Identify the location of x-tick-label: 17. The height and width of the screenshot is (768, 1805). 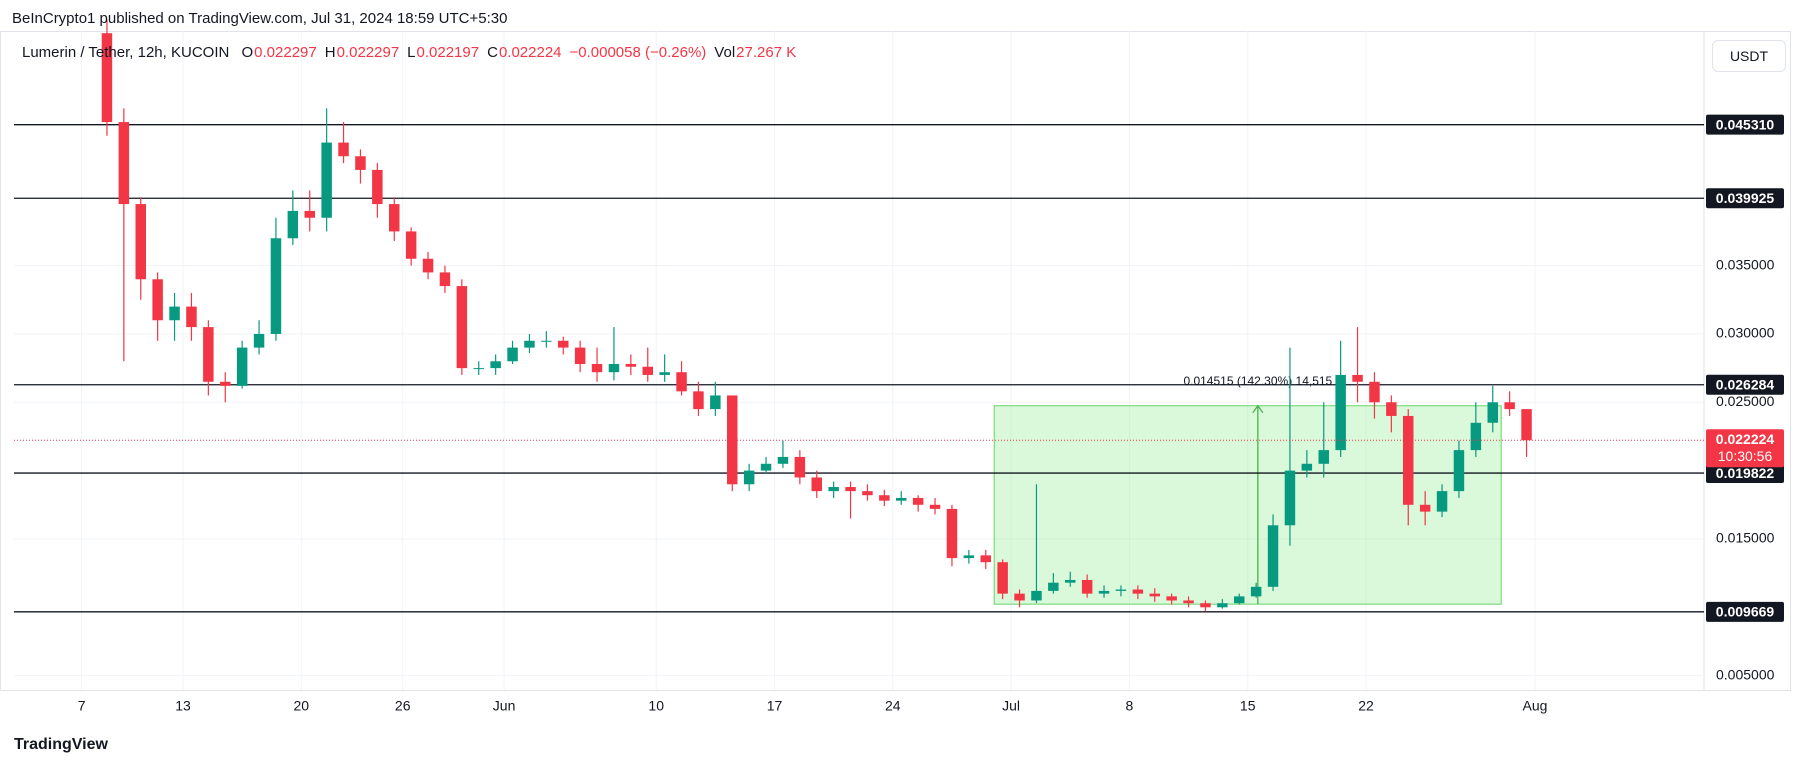
(775, 706).